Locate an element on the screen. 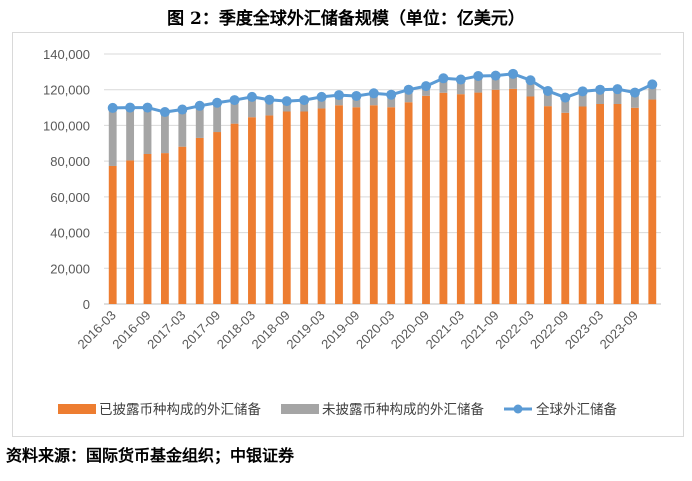 Image resolution: width=692 pixels, height=481 pixels. legend-label: 未披露币种构成的外汇储备 is located at coordinates (403, 409).